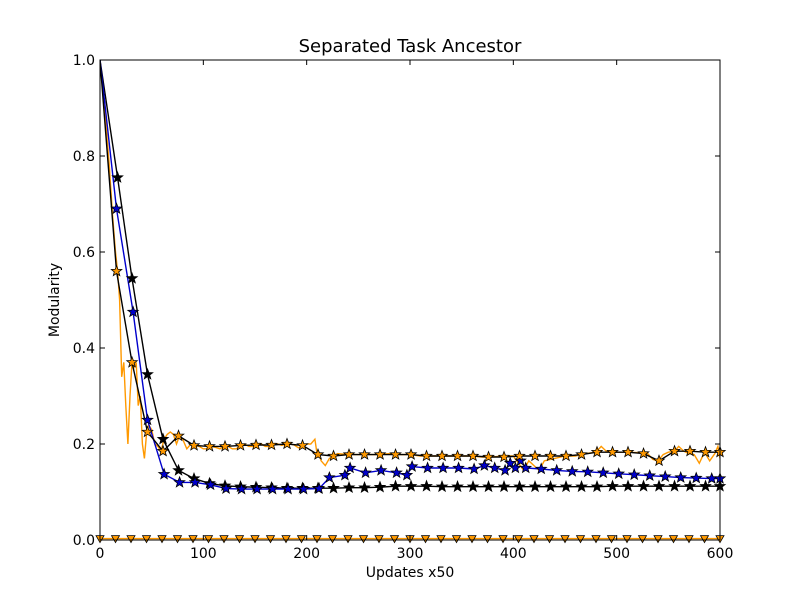  Describe the element at coordinates (84, 541) in the screenshot. I see `y-tick-label: 0.0` at that location.